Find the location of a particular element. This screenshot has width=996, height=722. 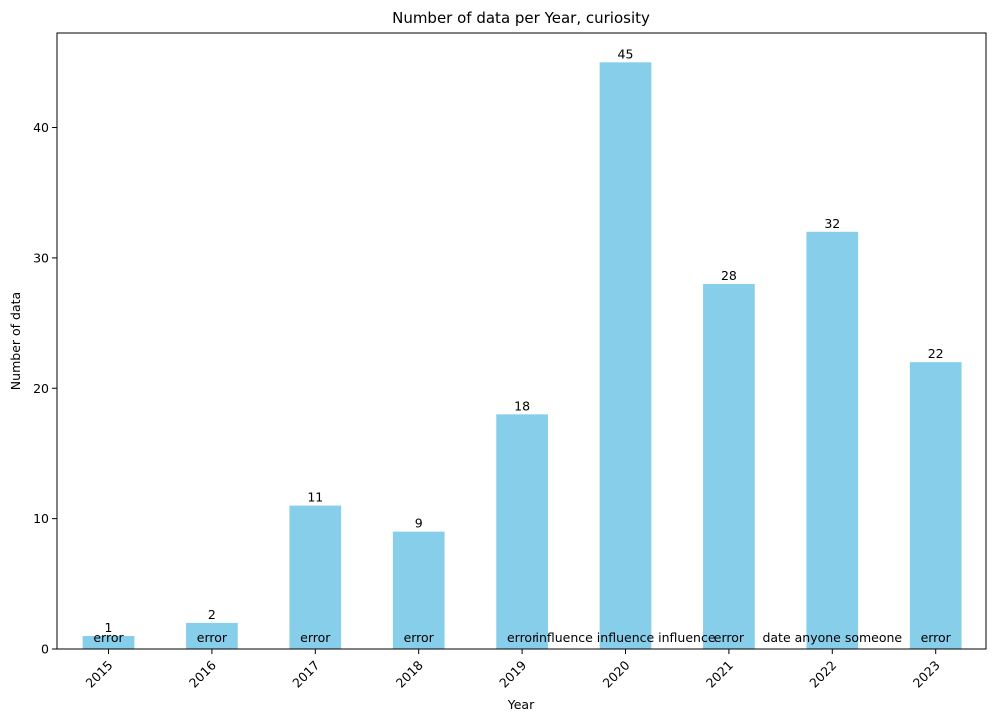

value-label-2019: 18 is located at coordinates (522, 405).